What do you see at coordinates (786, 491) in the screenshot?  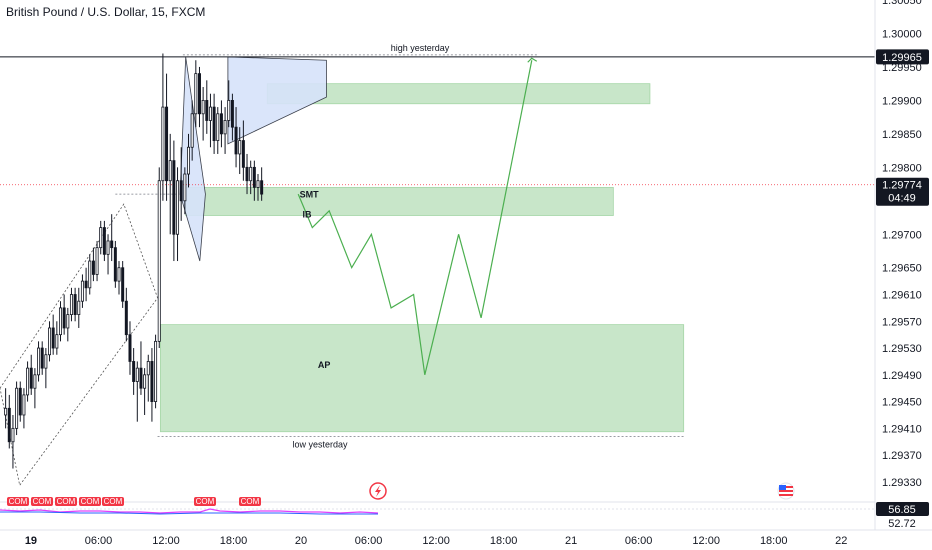 I see `us-flag-icon` at bounding box center [786, 491].